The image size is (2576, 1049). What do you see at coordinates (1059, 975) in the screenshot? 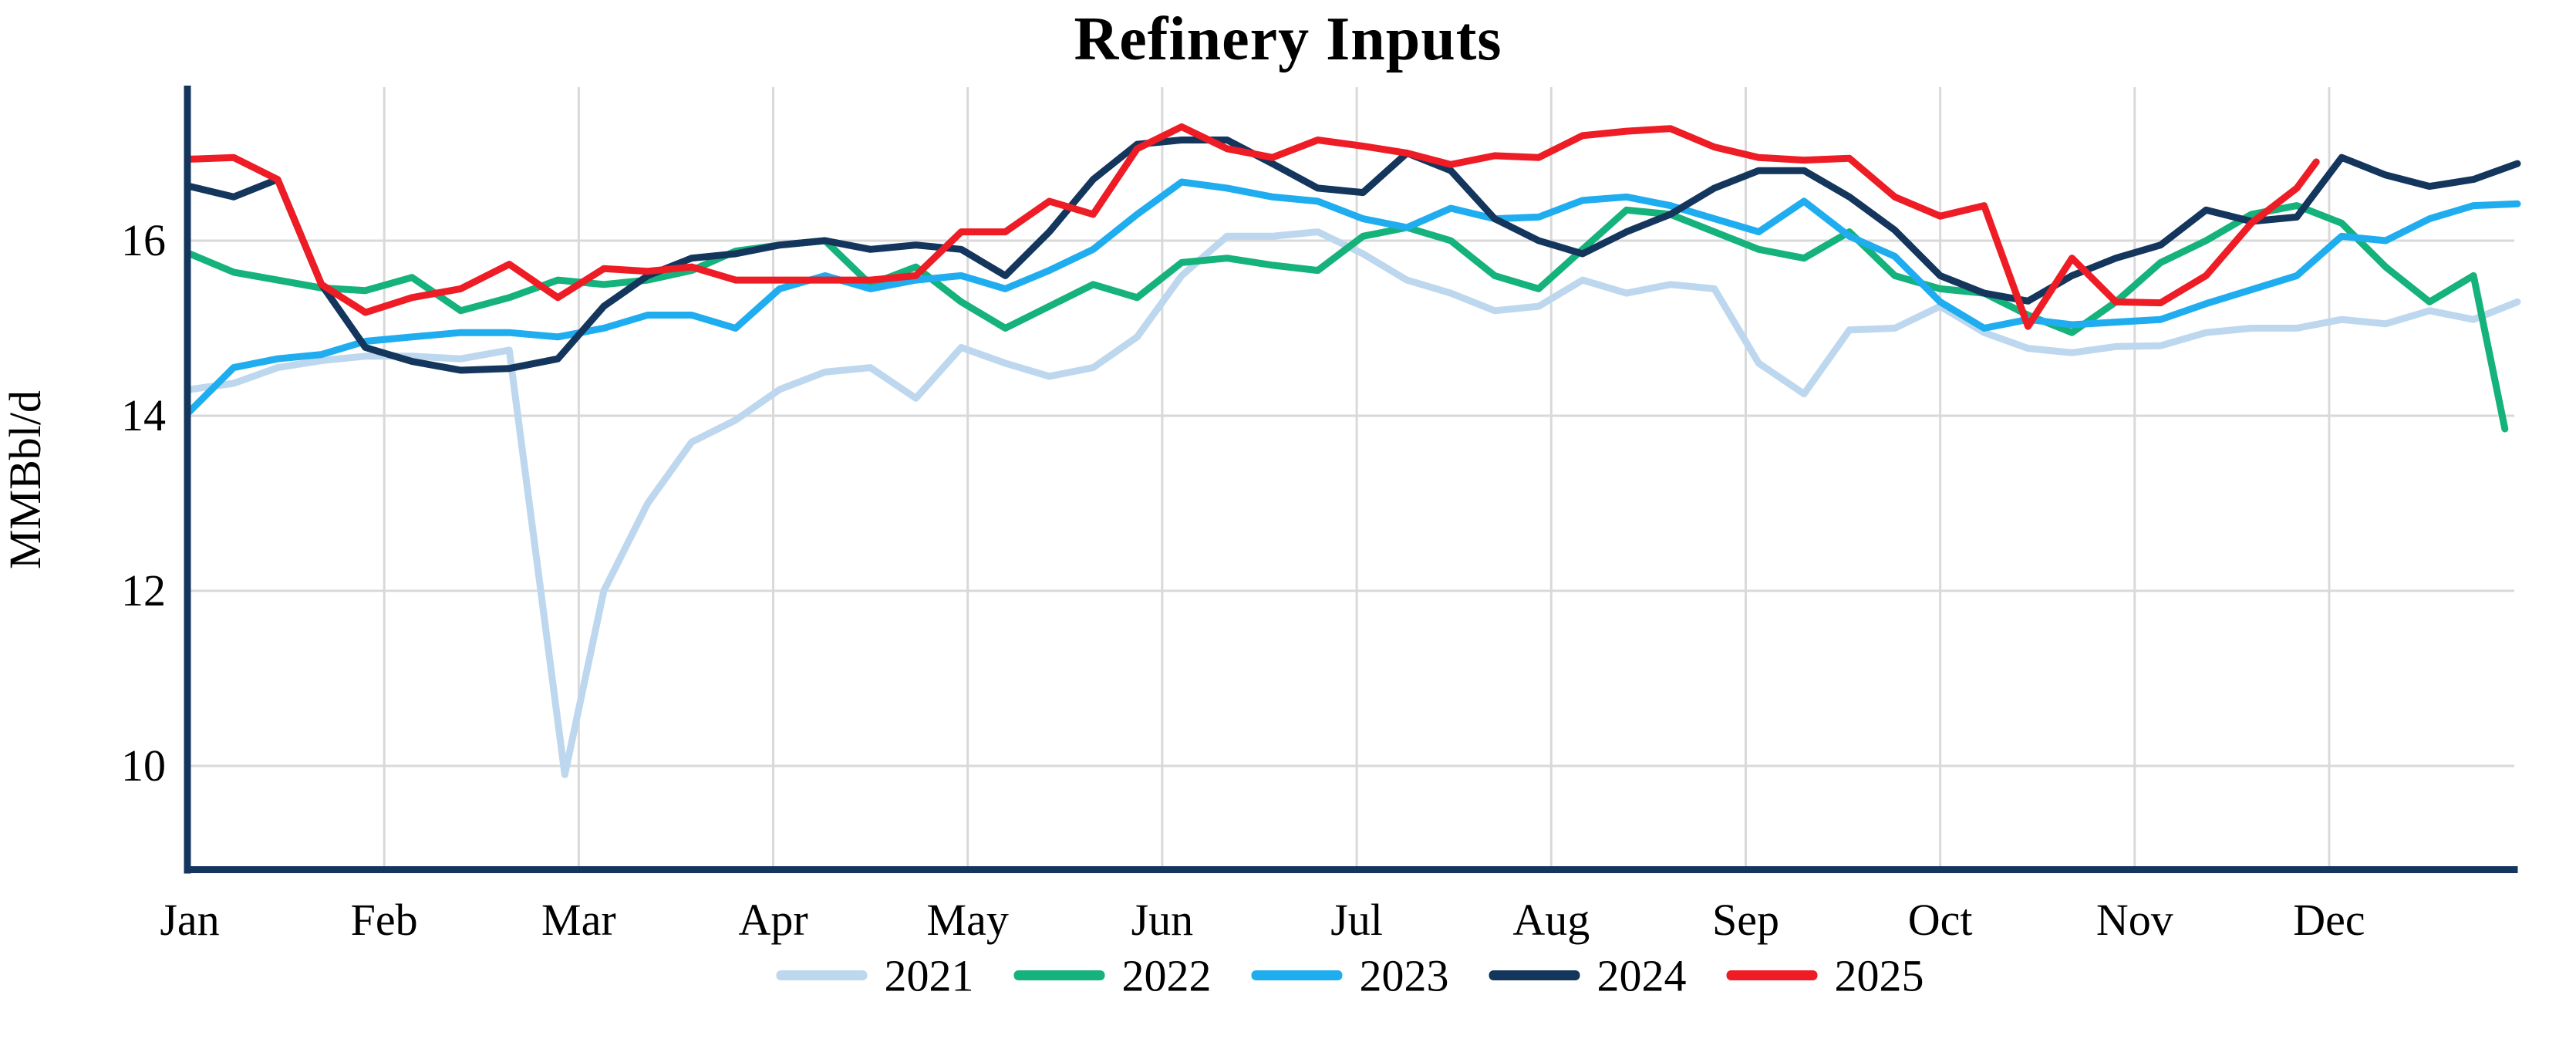
I see `legend-swatch-2022` at bounding box center [1059, 975].